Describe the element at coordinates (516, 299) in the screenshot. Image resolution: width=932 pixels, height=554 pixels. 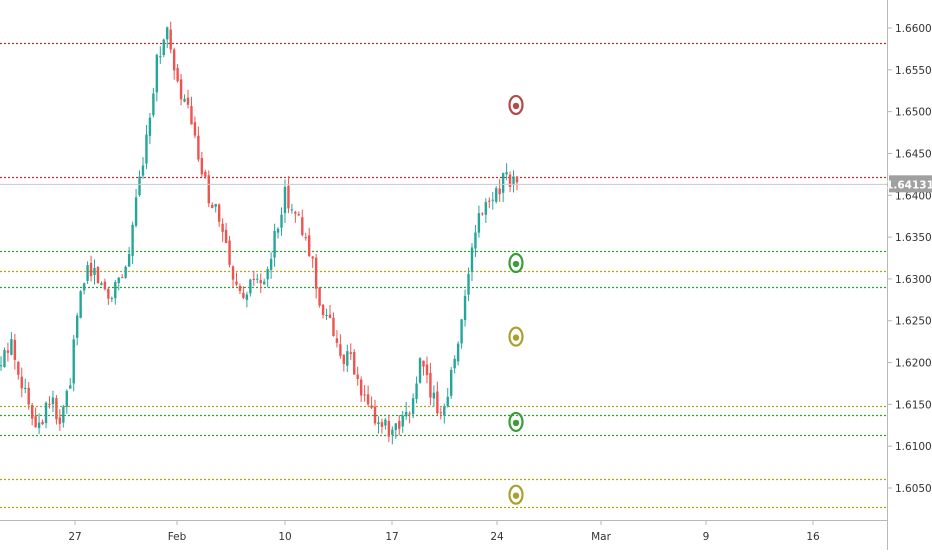
I see `level-markers` at that location.